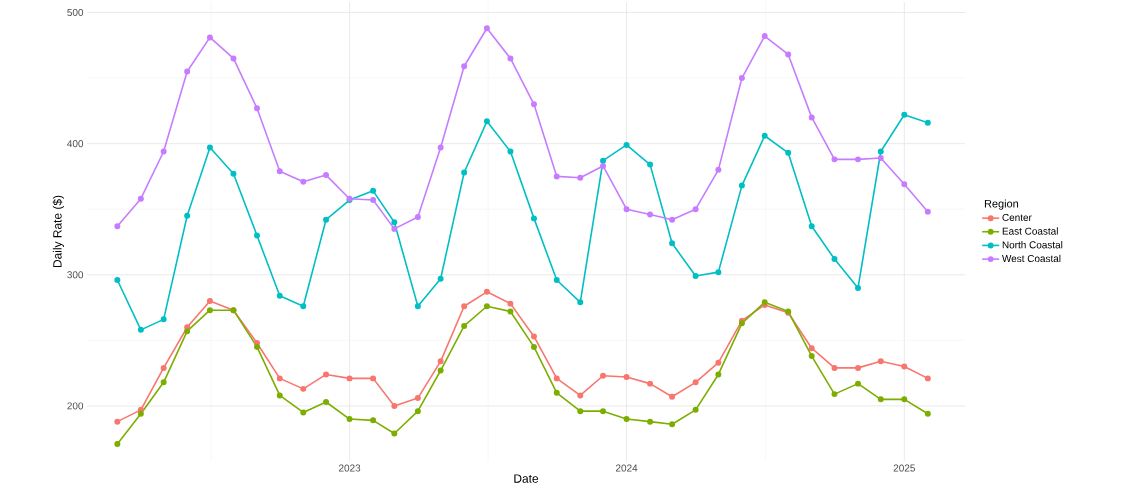  Describe the element at coordinates (626, 468) in the screenshot. I see `x-tick-label: 2024` at that location.